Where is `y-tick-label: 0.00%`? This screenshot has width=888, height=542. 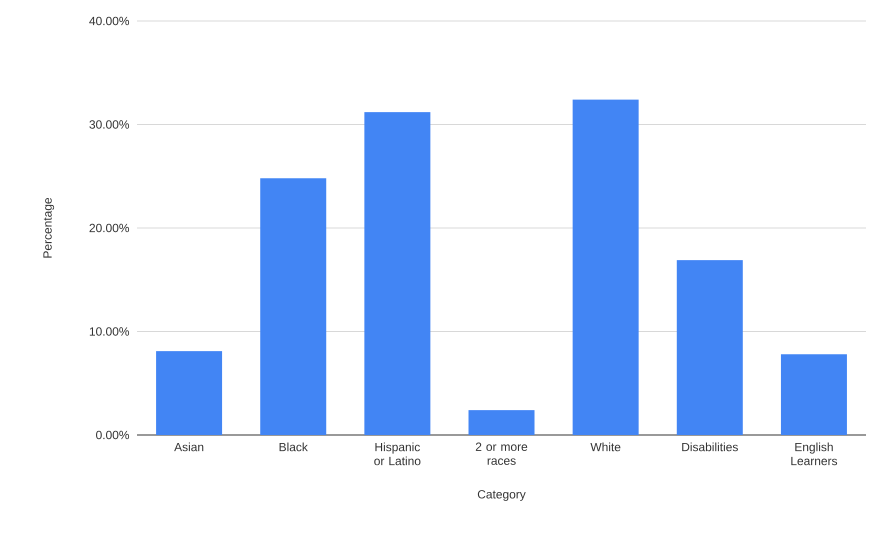
y-tick-label: 0.00% is located at coordinates (113, 435).